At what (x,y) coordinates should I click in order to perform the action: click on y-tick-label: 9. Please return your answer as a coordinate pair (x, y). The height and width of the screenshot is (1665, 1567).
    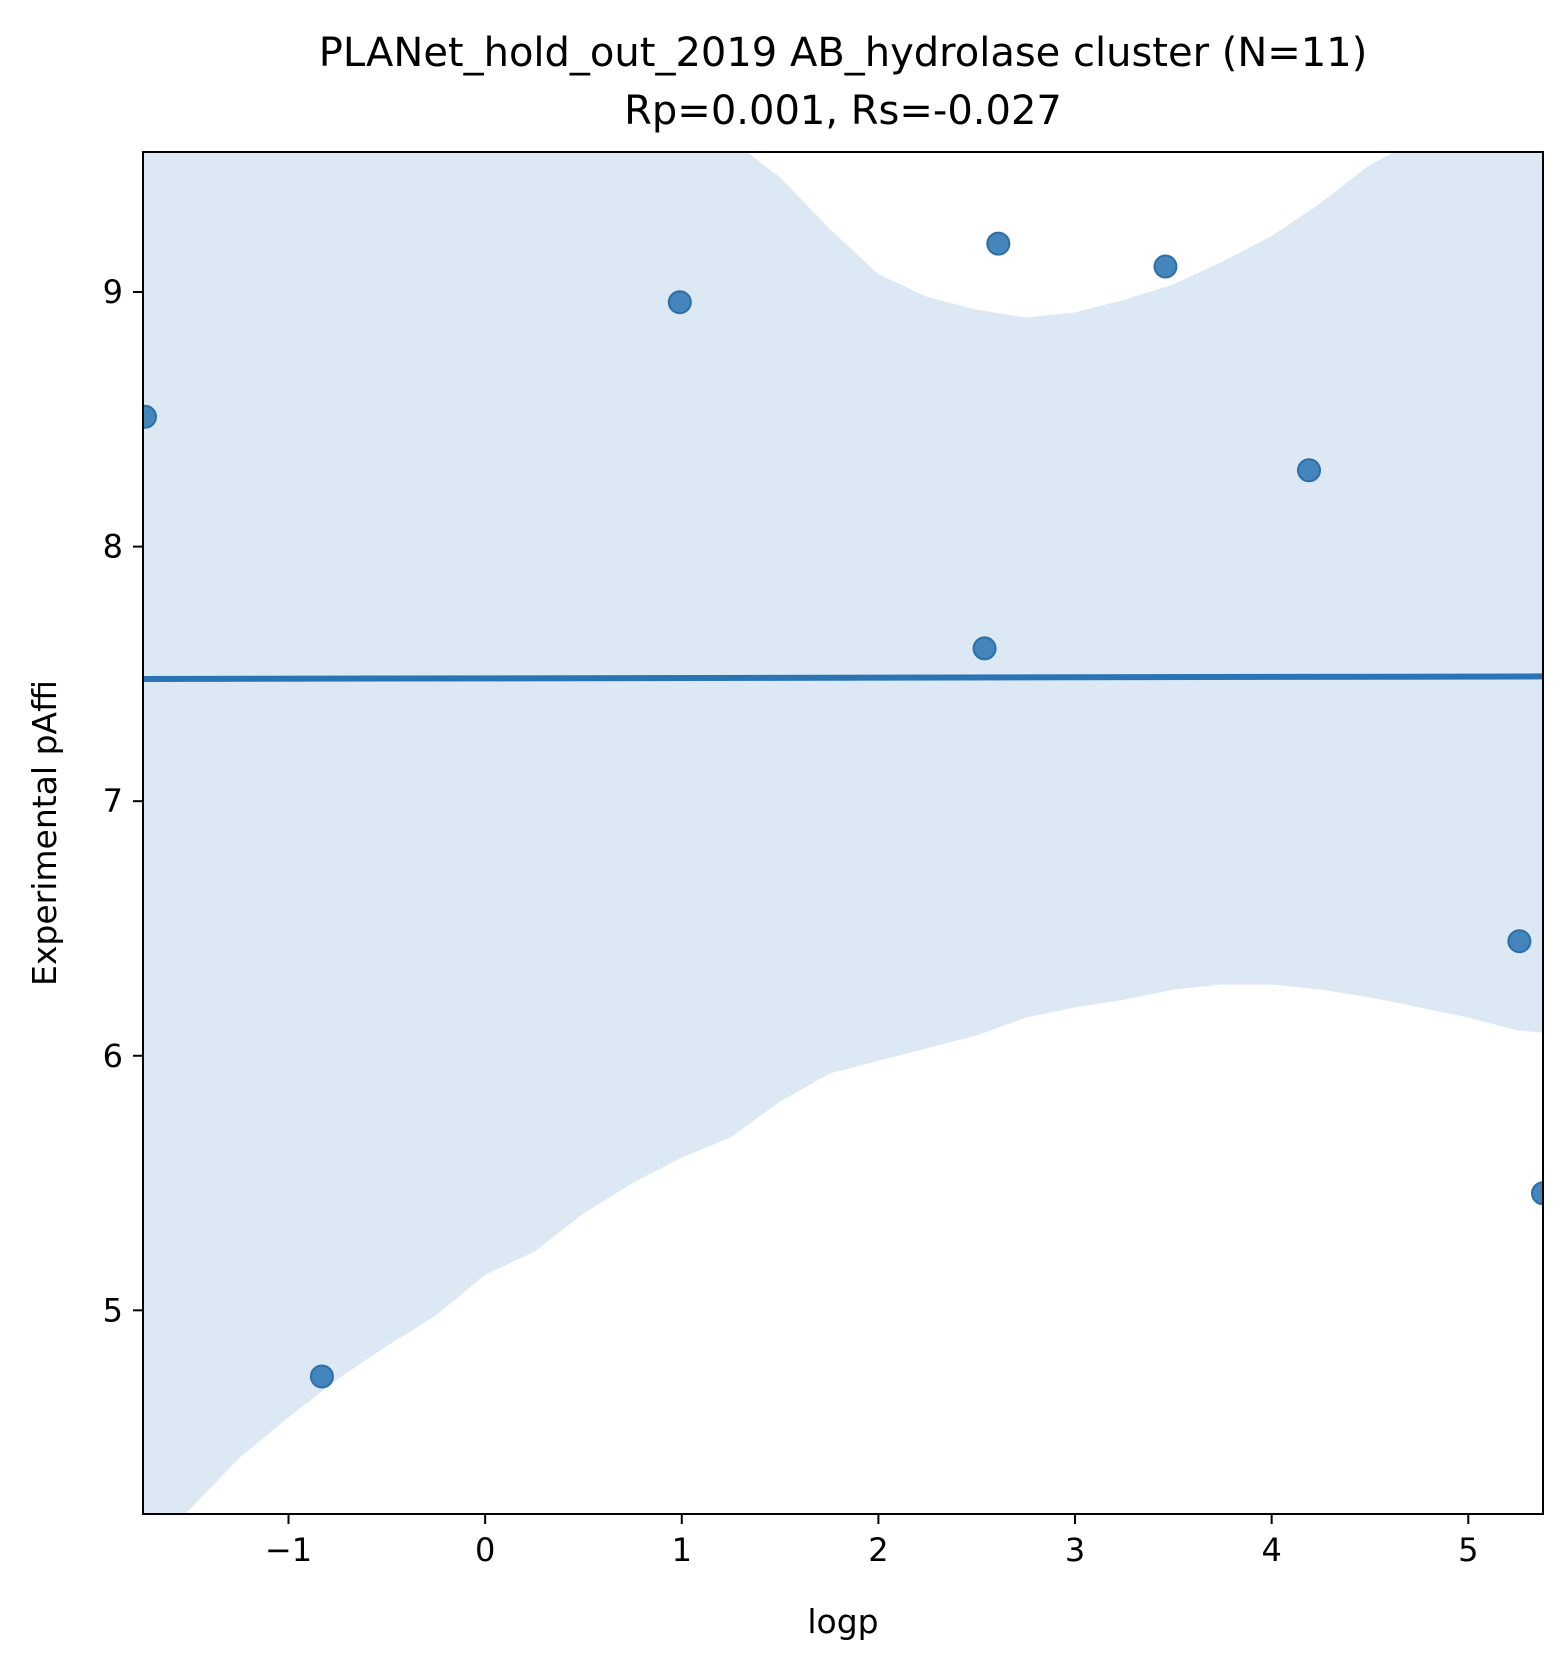
    Looking at the image, I should click on (113, 292).